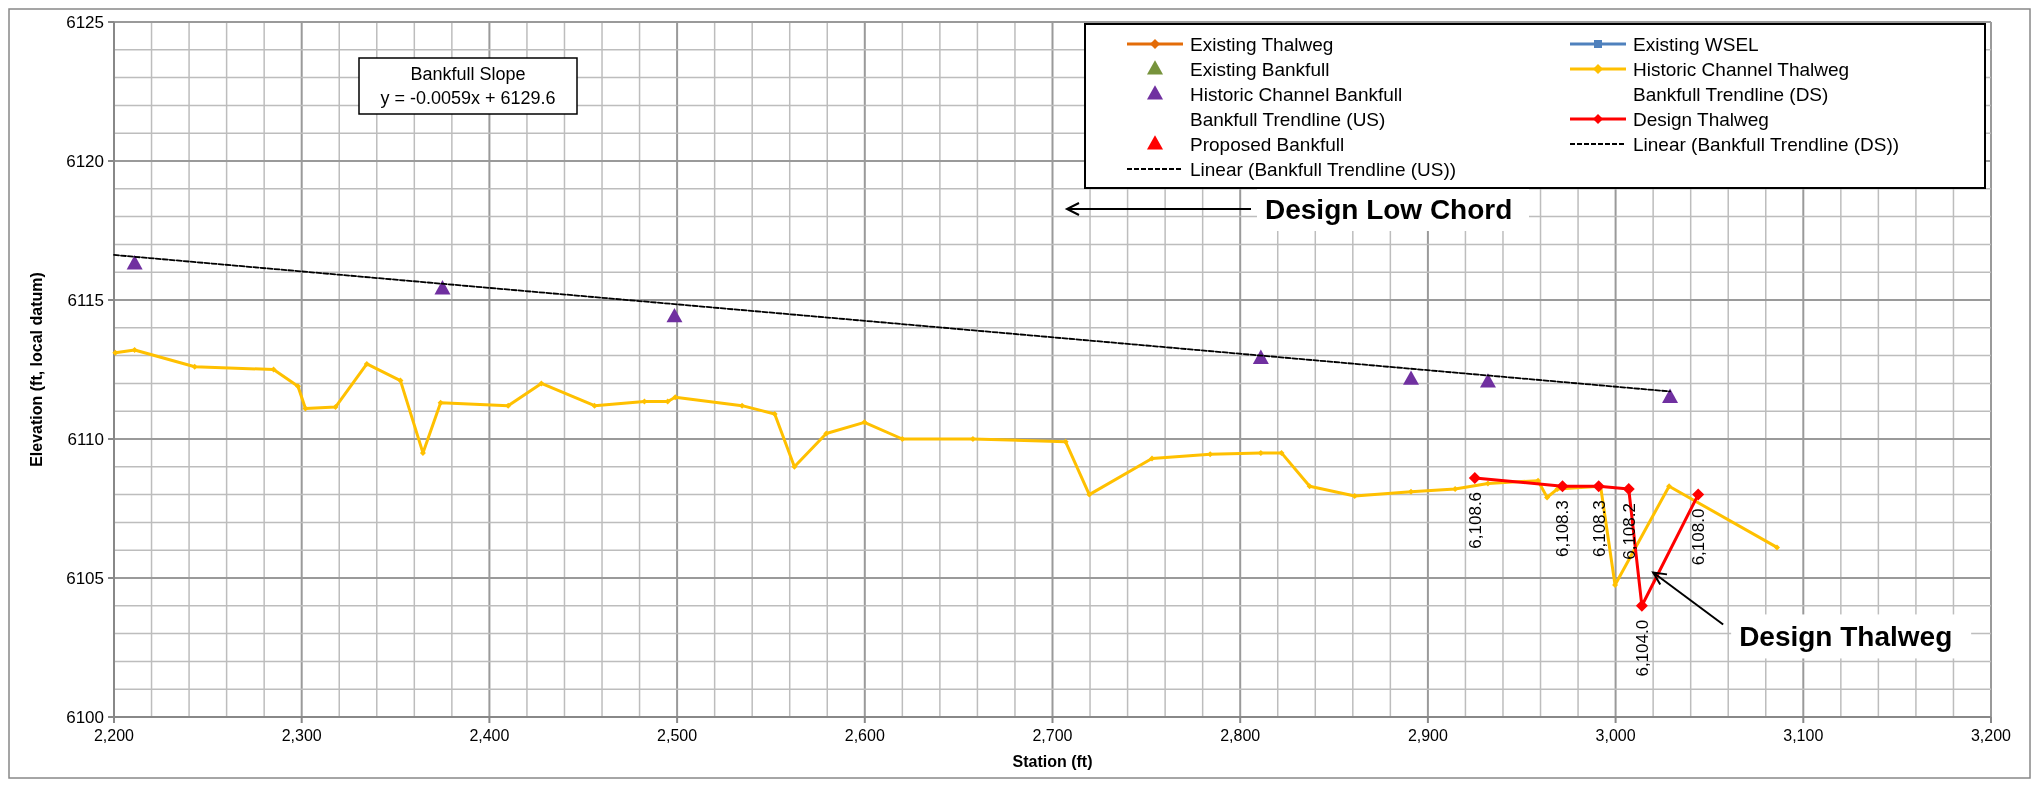 The width and height of the screenshot is (2039, 787). What do you see at coordinates (1699, 537) in the screenshot?
I see `data-label: 6,108.0` at bounding box center [1699, 537].